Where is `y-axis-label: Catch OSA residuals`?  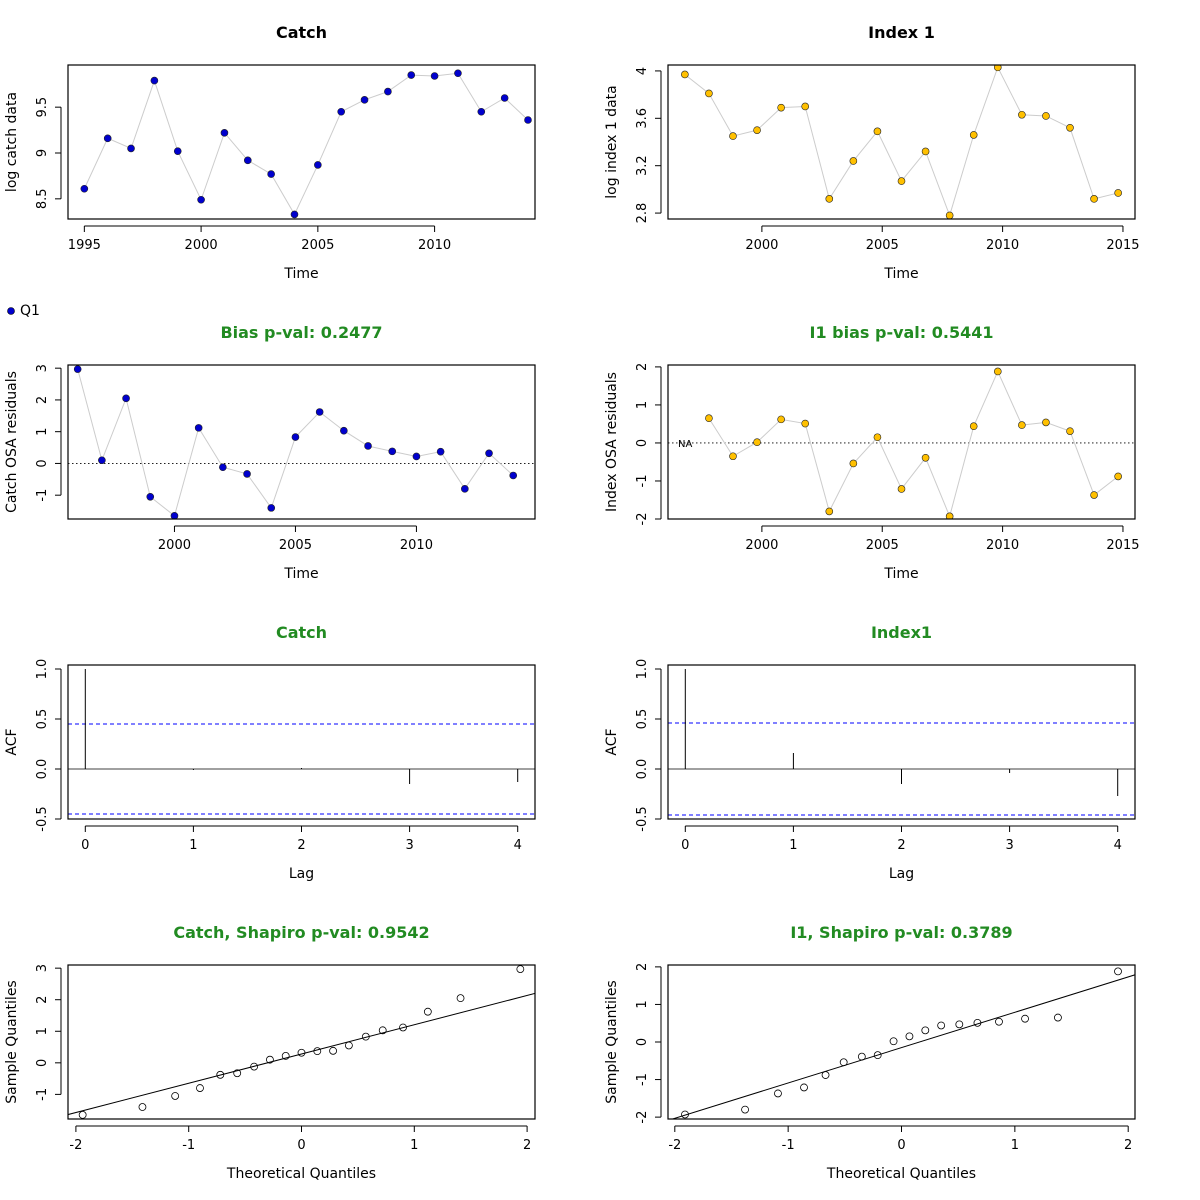
y-axis-label: Catch OSA residuals is located at coordinates (12, 442).